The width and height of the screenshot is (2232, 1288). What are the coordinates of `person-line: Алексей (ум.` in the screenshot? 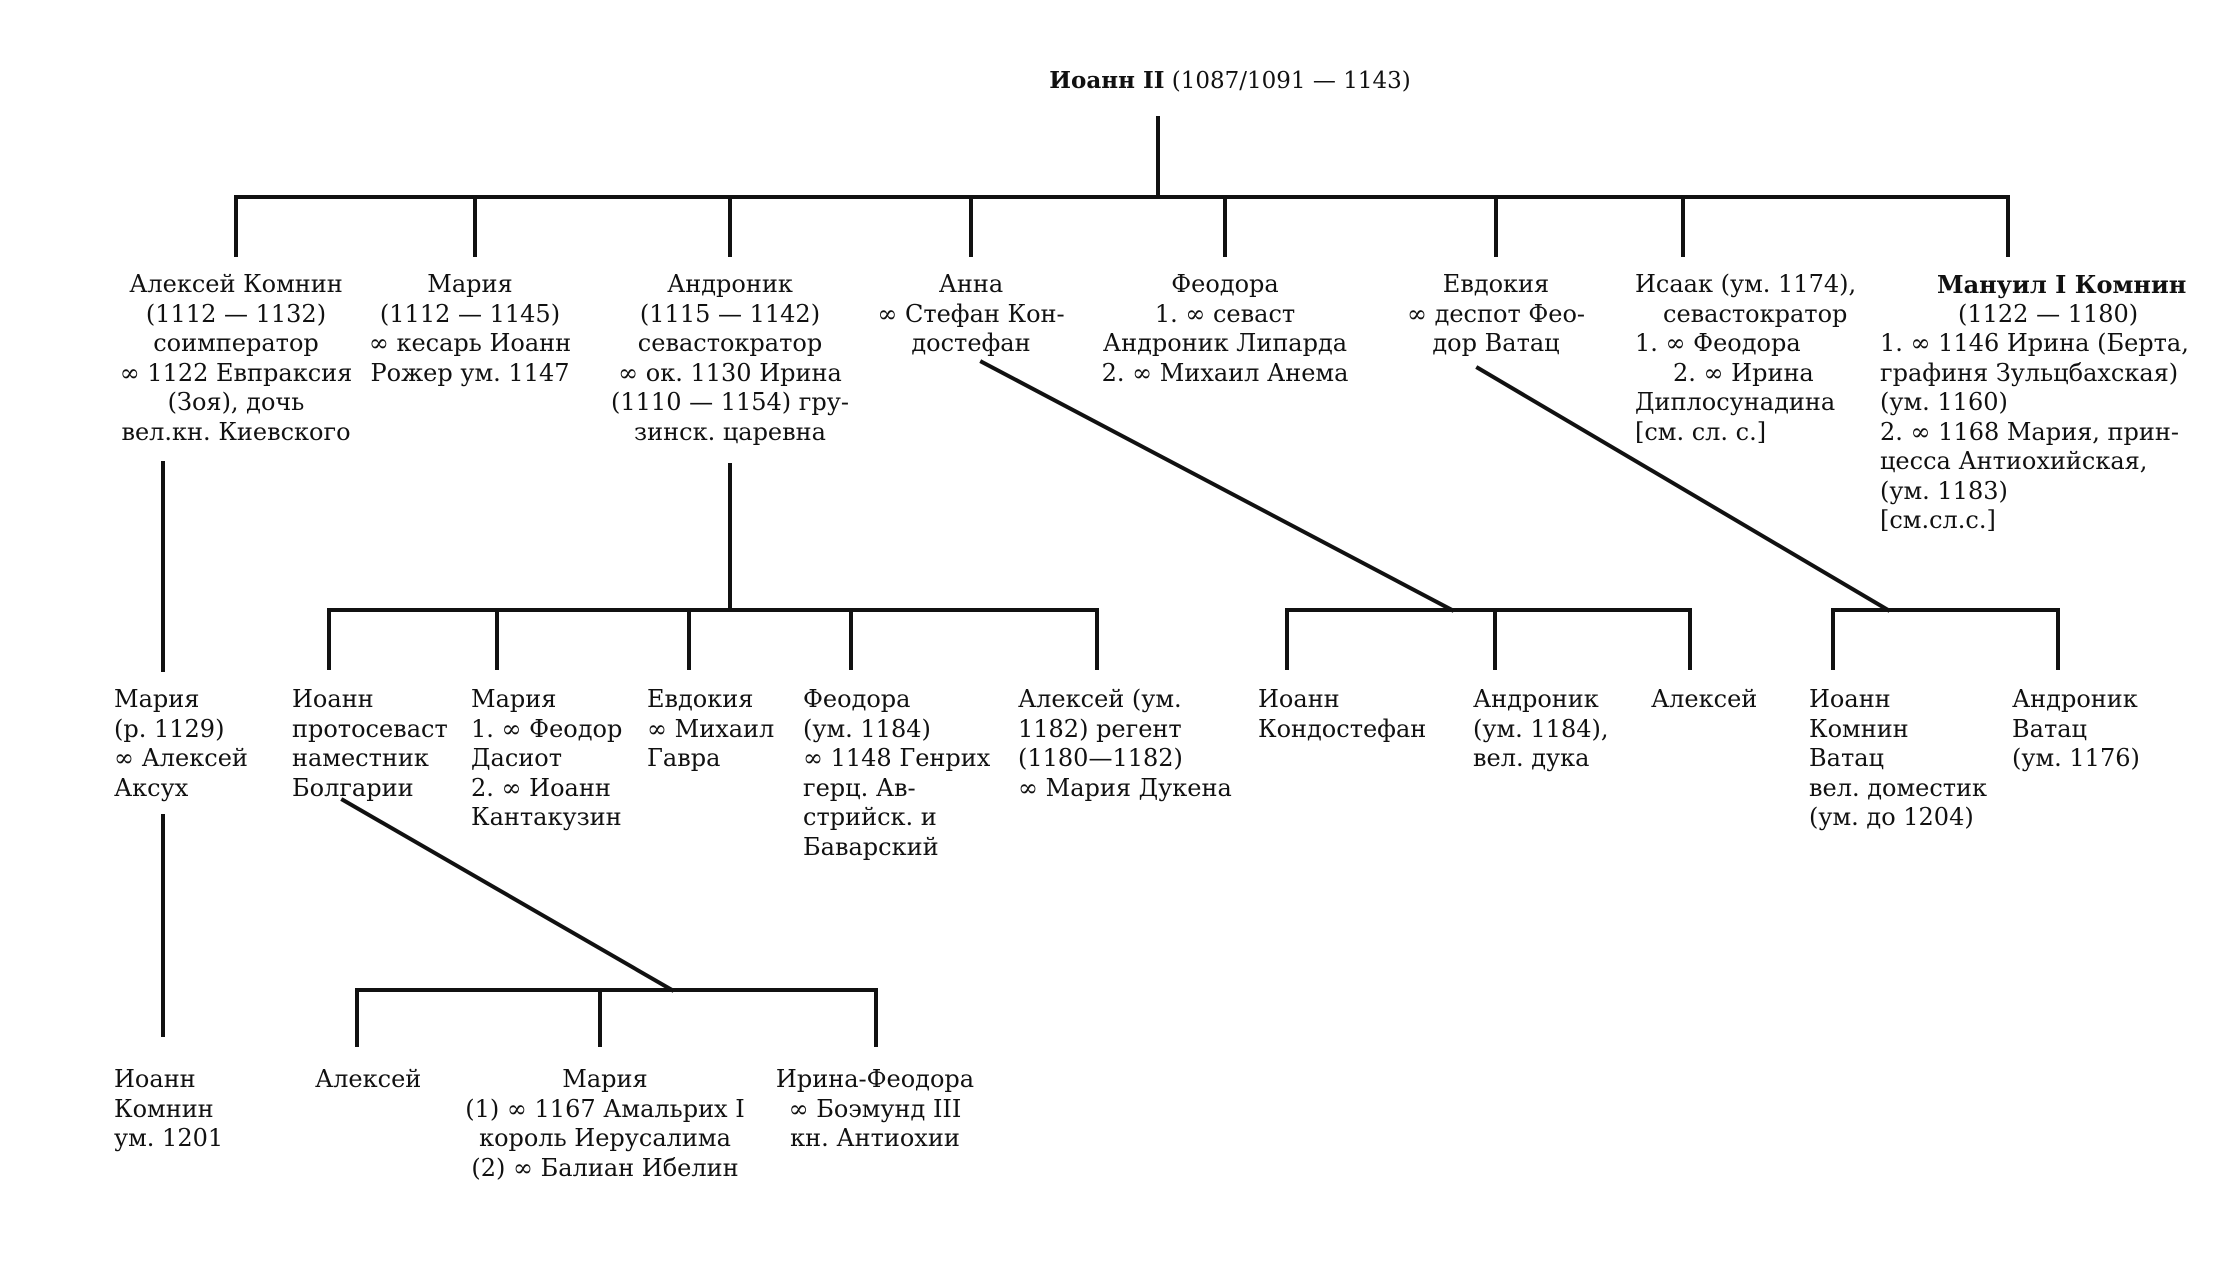 It's located at (1100, 699).